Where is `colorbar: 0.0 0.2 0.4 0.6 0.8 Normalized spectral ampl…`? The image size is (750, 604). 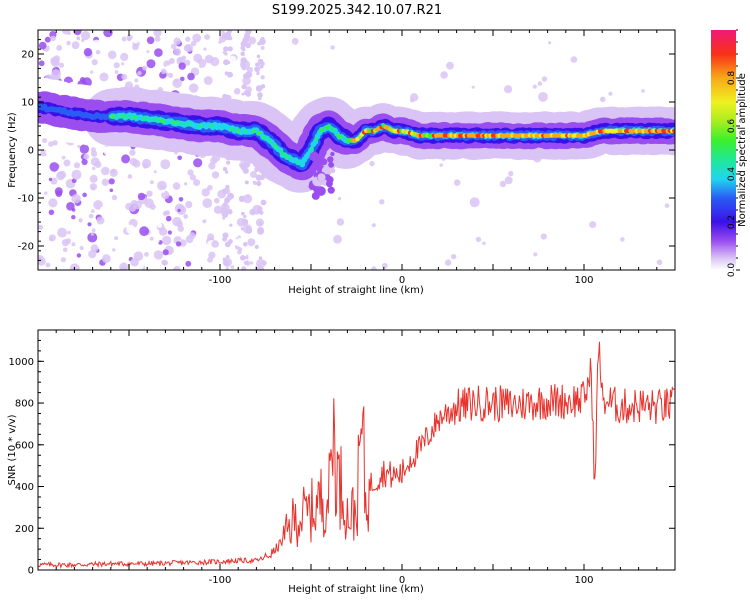 colorbar: 0.0 0.2 0.4 0.6 0.8 Normalized spectral ampl… is located at coordinates (729, 153).